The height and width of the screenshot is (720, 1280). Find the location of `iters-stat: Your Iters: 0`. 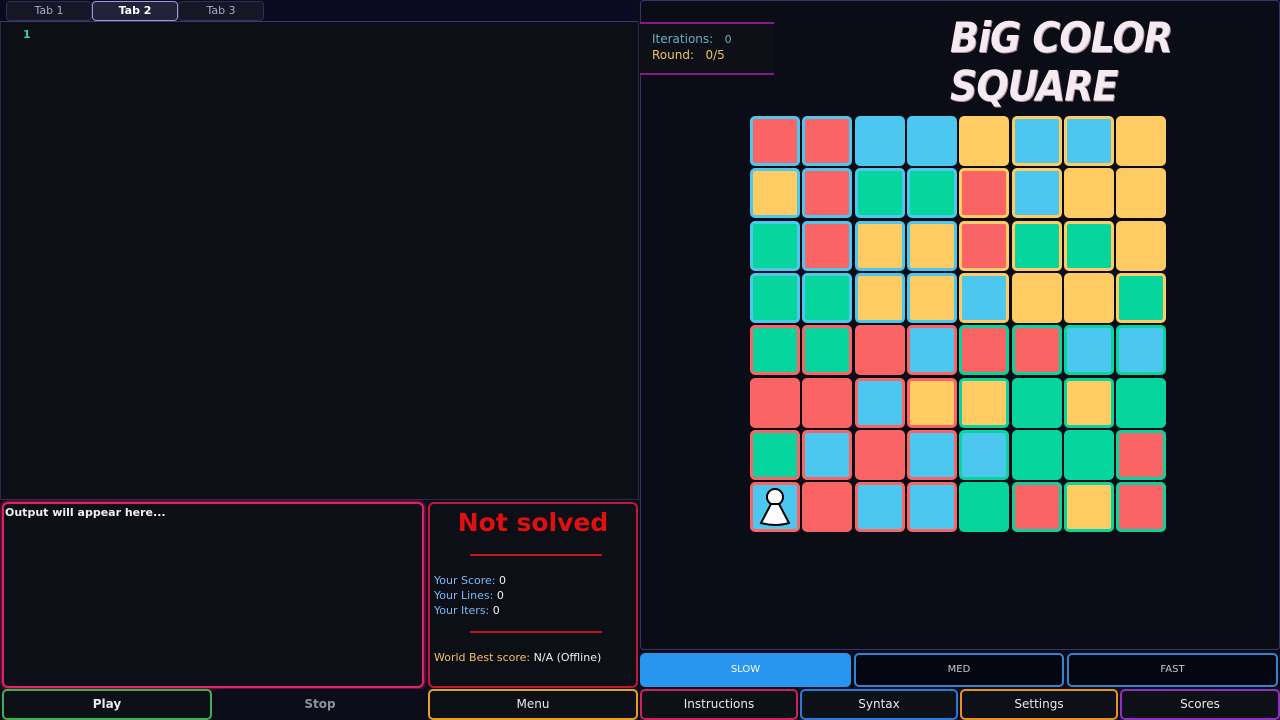

iters-stat: Your Iters: 0 is located at coordinates (467, 610).